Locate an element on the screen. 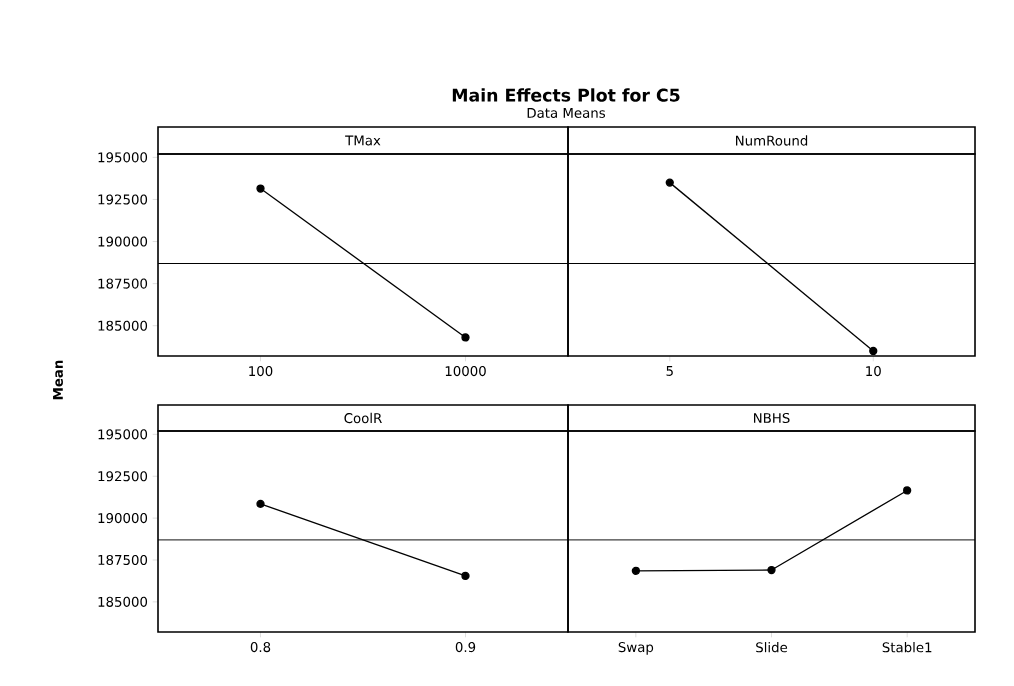  x-axis-title: TMax is located at coordinates (363, 140).